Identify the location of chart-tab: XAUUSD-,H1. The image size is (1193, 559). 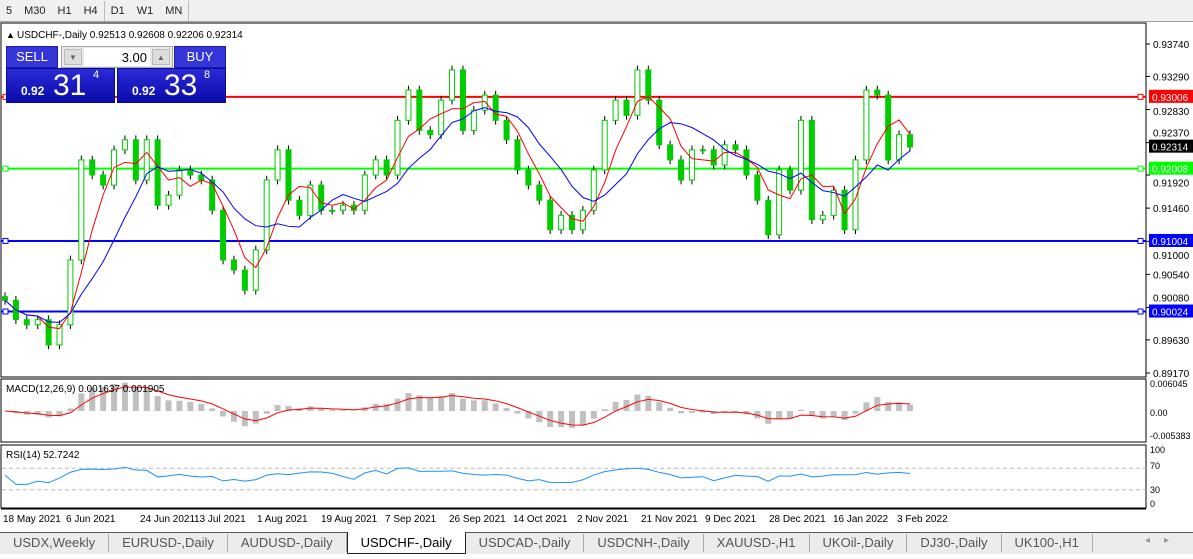
(757, 543).